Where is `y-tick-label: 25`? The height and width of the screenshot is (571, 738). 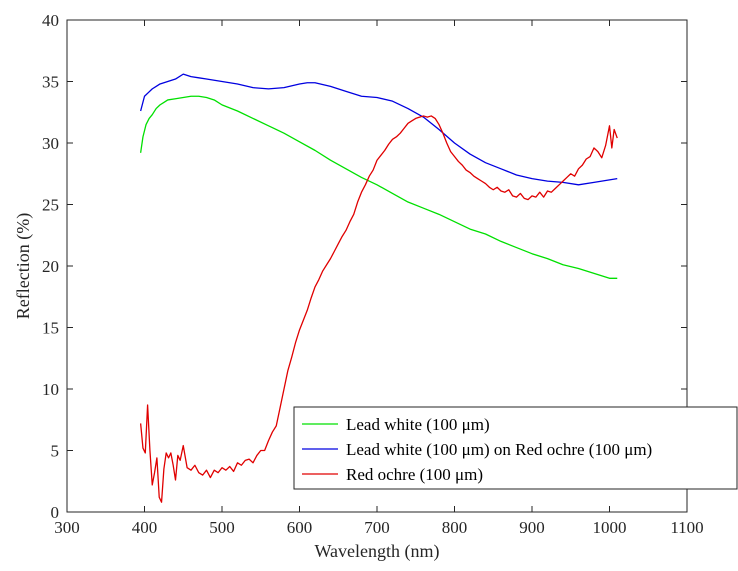 y-tick-label: 25 is located at coordinates (50, 205).